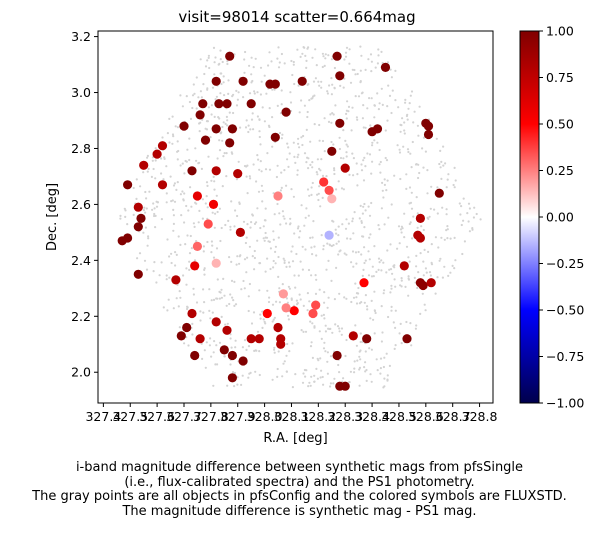 The height and width of the screenshot is (536, 599). What do you see at coordinates (130, 416) in the screenshot?
I see `x-tick-label: 327.5` at bounding box center [130, 416].